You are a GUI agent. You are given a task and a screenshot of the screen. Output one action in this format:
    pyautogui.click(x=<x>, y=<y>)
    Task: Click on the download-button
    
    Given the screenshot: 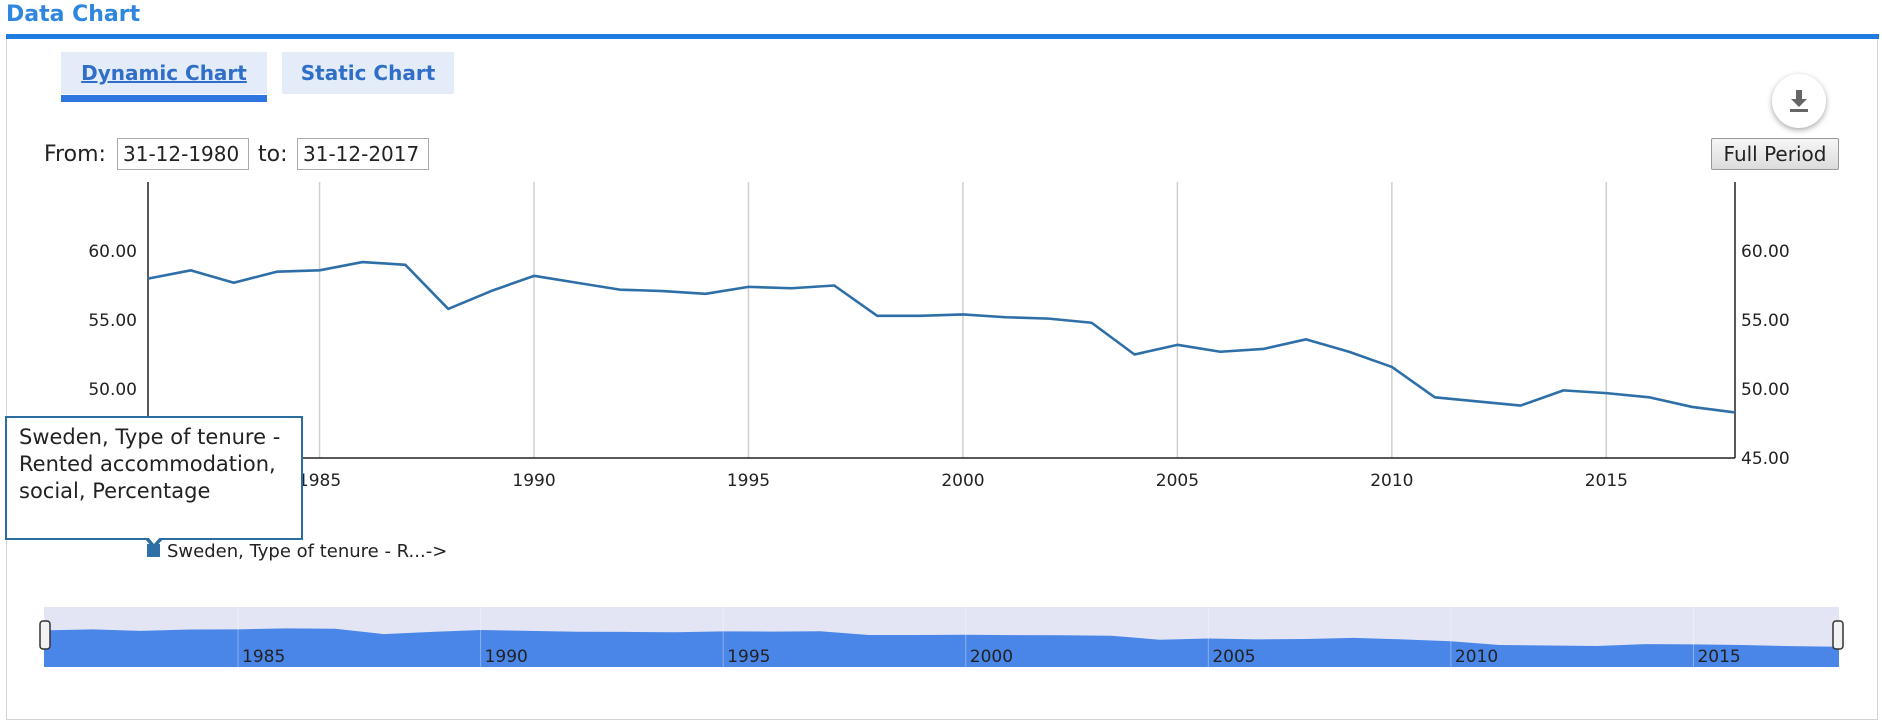 What is the action you would take?
    pyautogui.click(x=1799, y=101)
    